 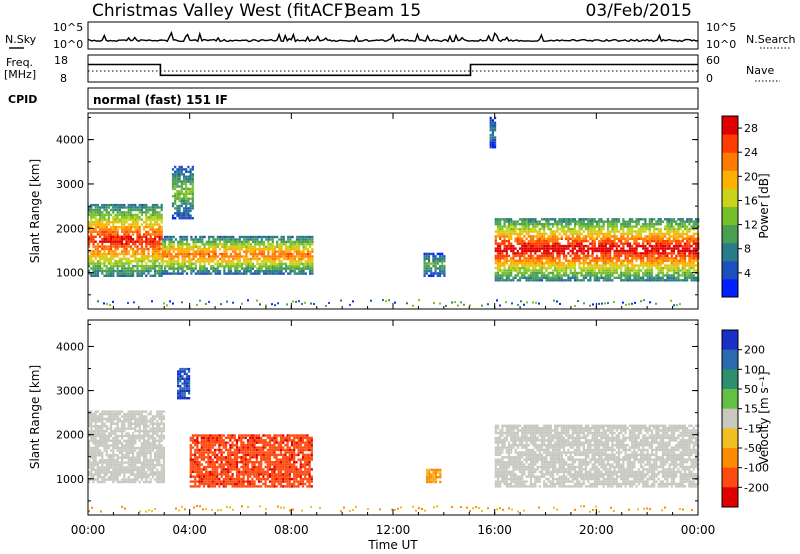 I want to click on noise-right-label: N.Search, so click(x=771, y=39).